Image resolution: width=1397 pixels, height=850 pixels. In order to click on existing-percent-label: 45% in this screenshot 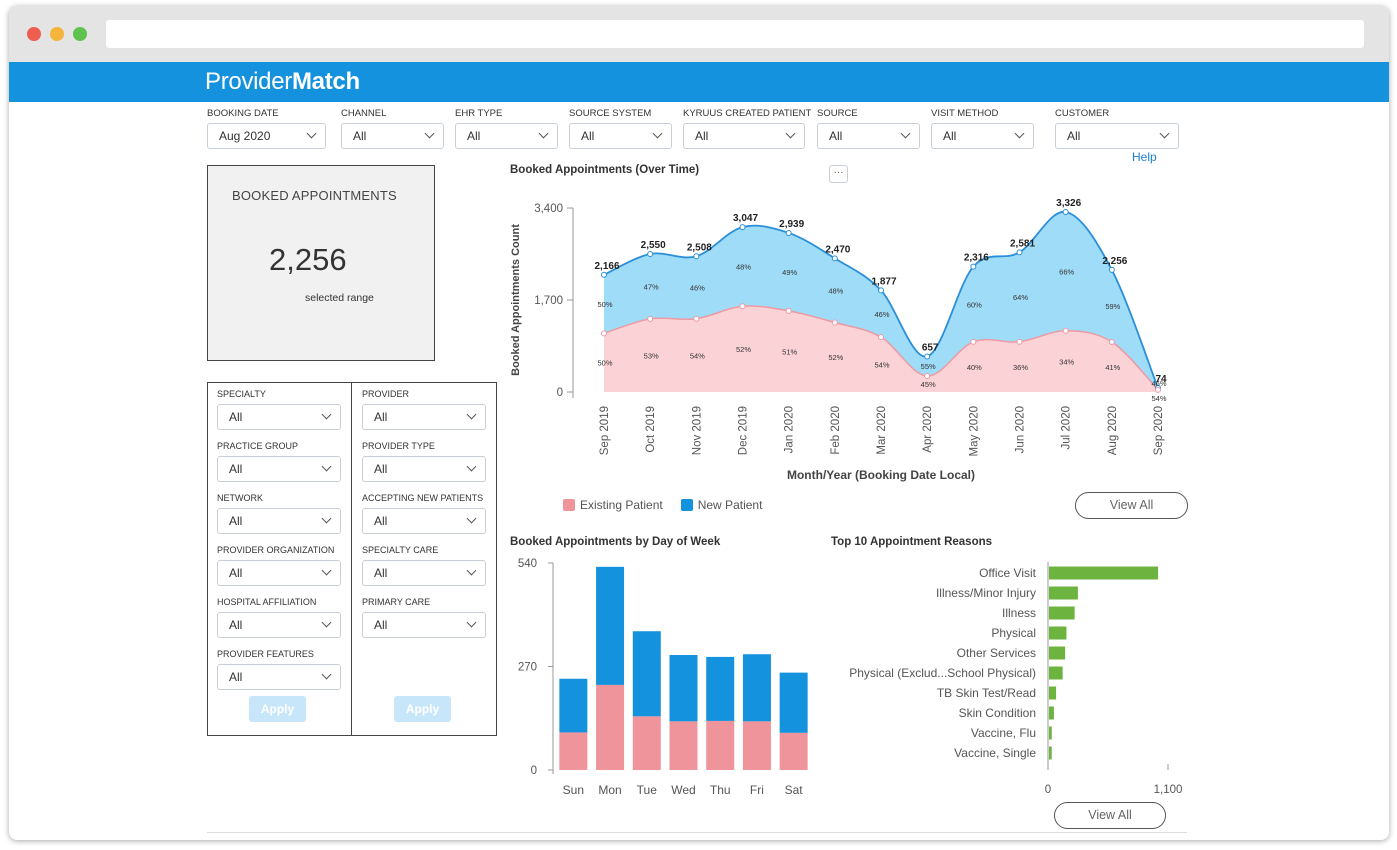, I will do `click(928, 384)`.